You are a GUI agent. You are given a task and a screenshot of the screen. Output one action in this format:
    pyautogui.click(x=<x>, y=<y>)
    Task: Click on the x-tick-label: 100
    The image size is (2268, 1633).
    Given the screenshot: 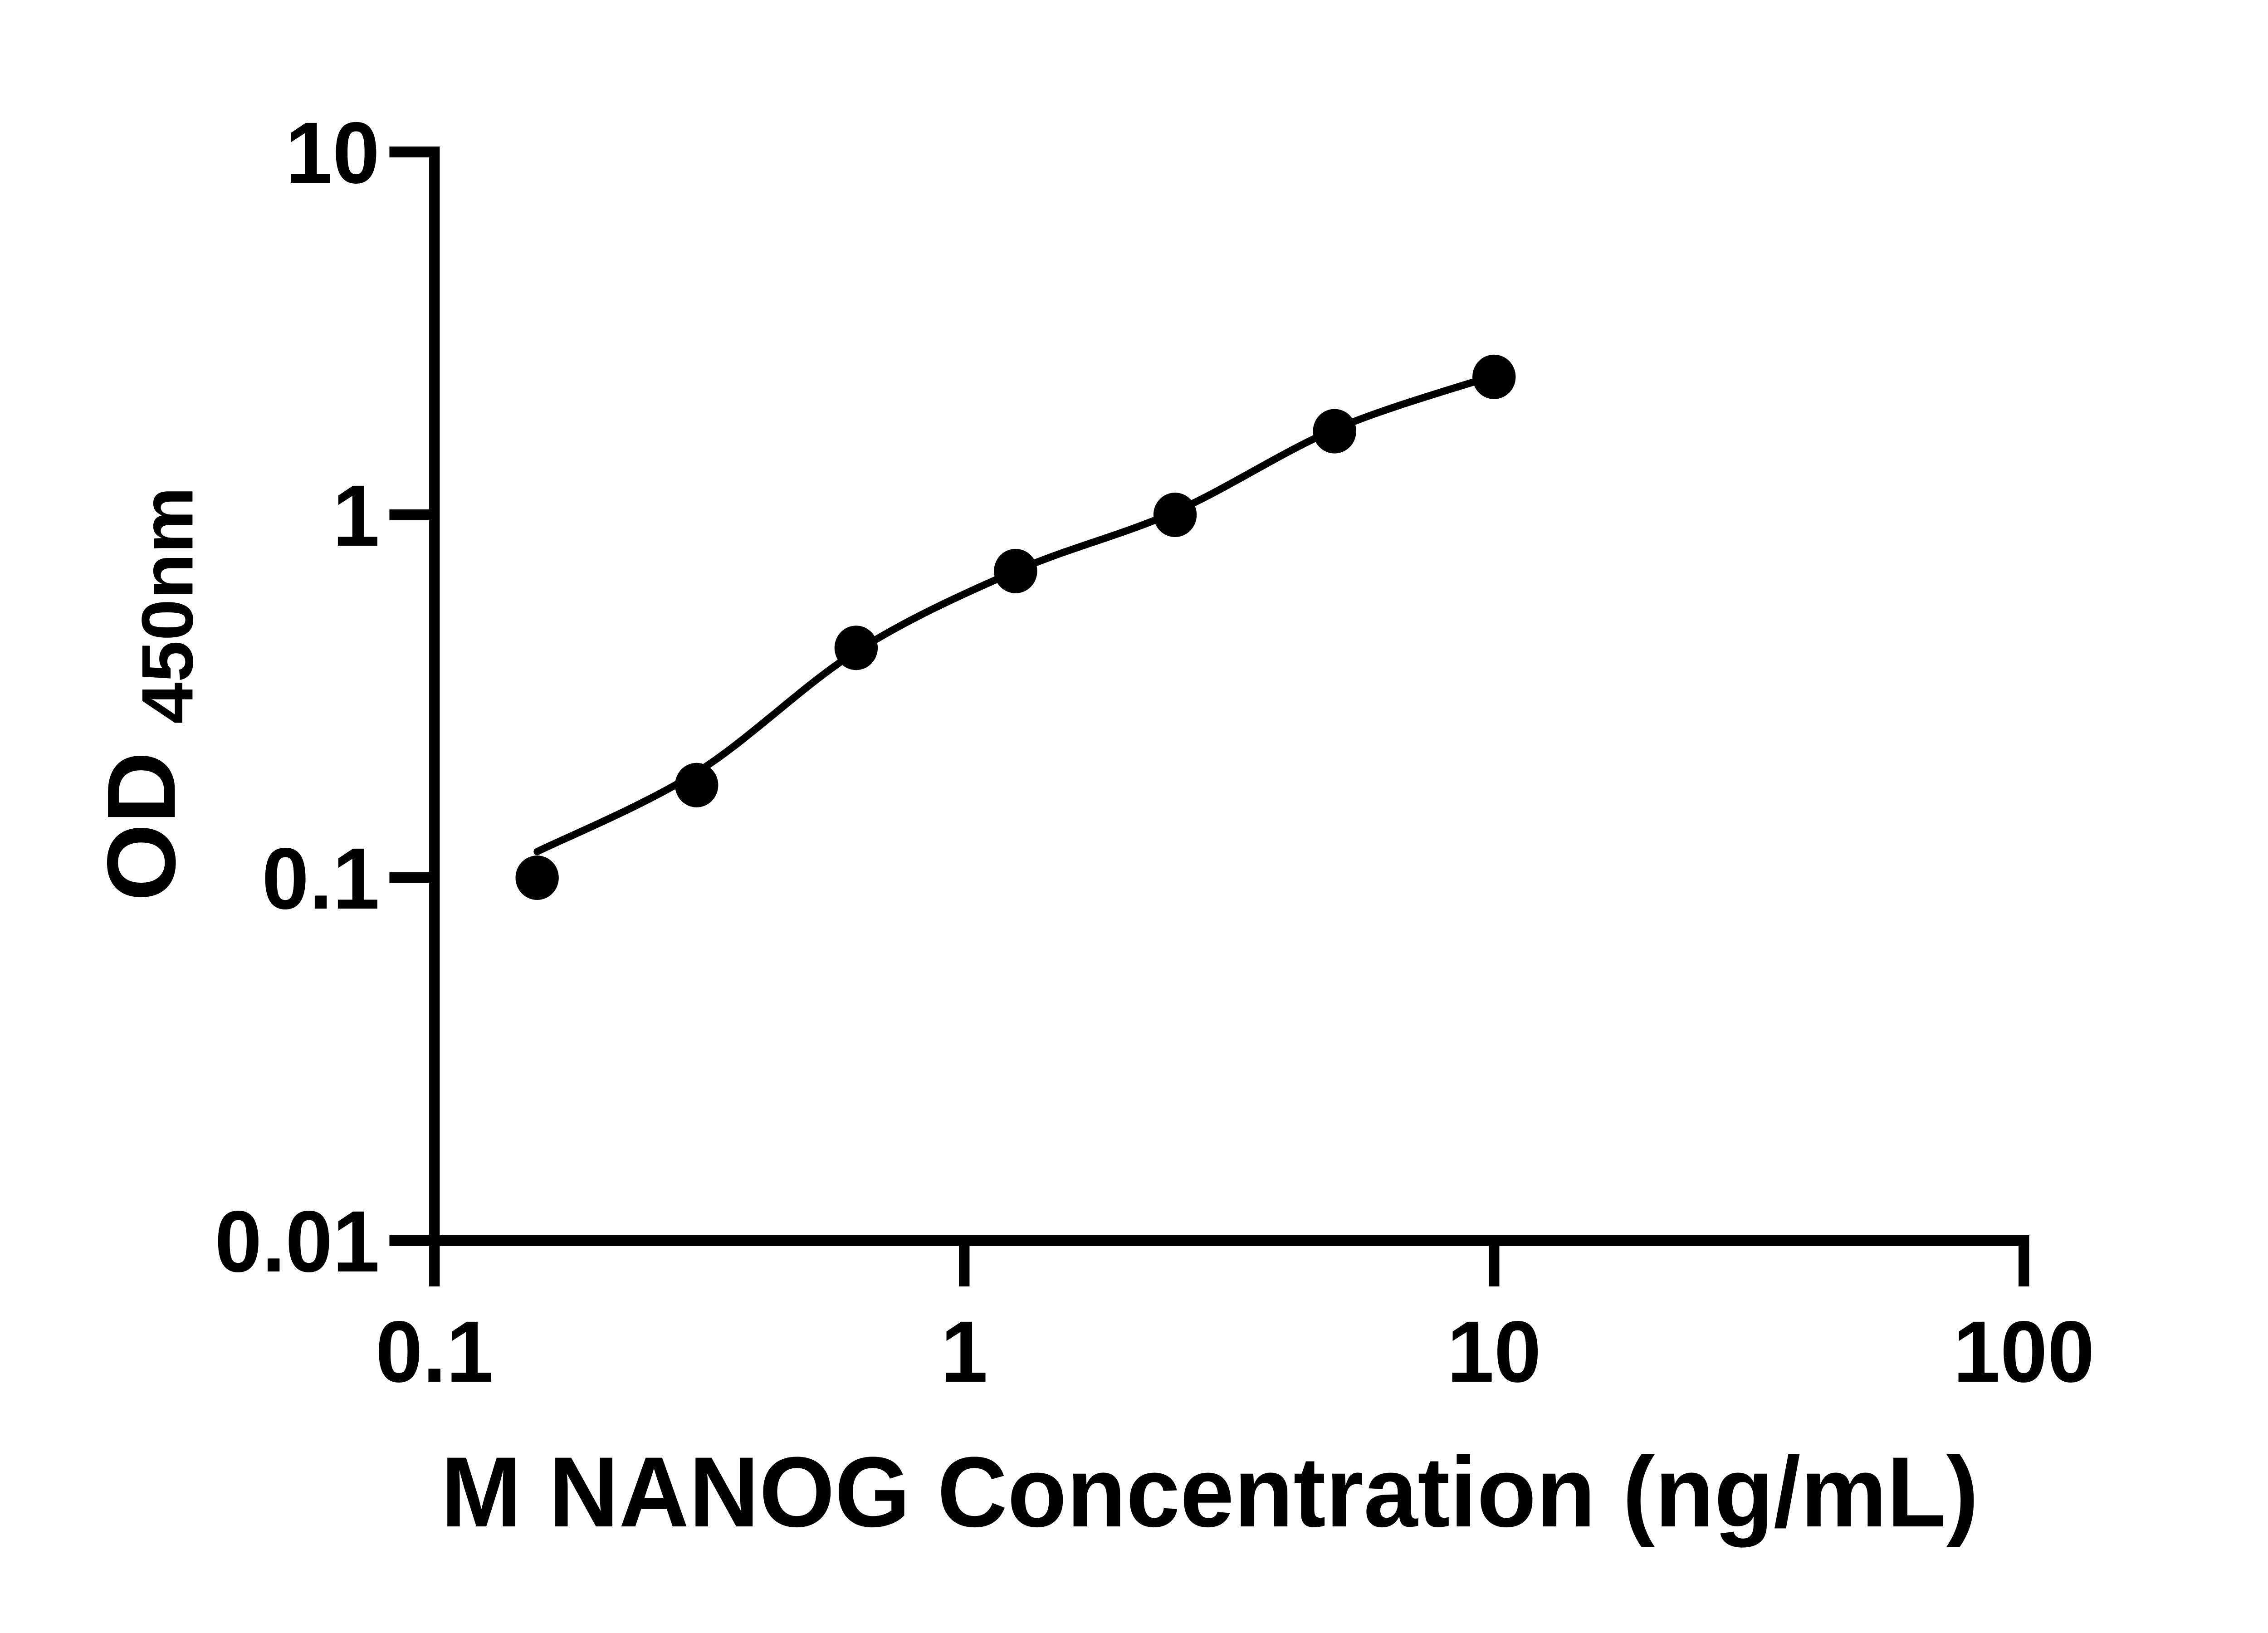 What is the action you would take?
    pyautogui.click(x=2024, y=1352)
    